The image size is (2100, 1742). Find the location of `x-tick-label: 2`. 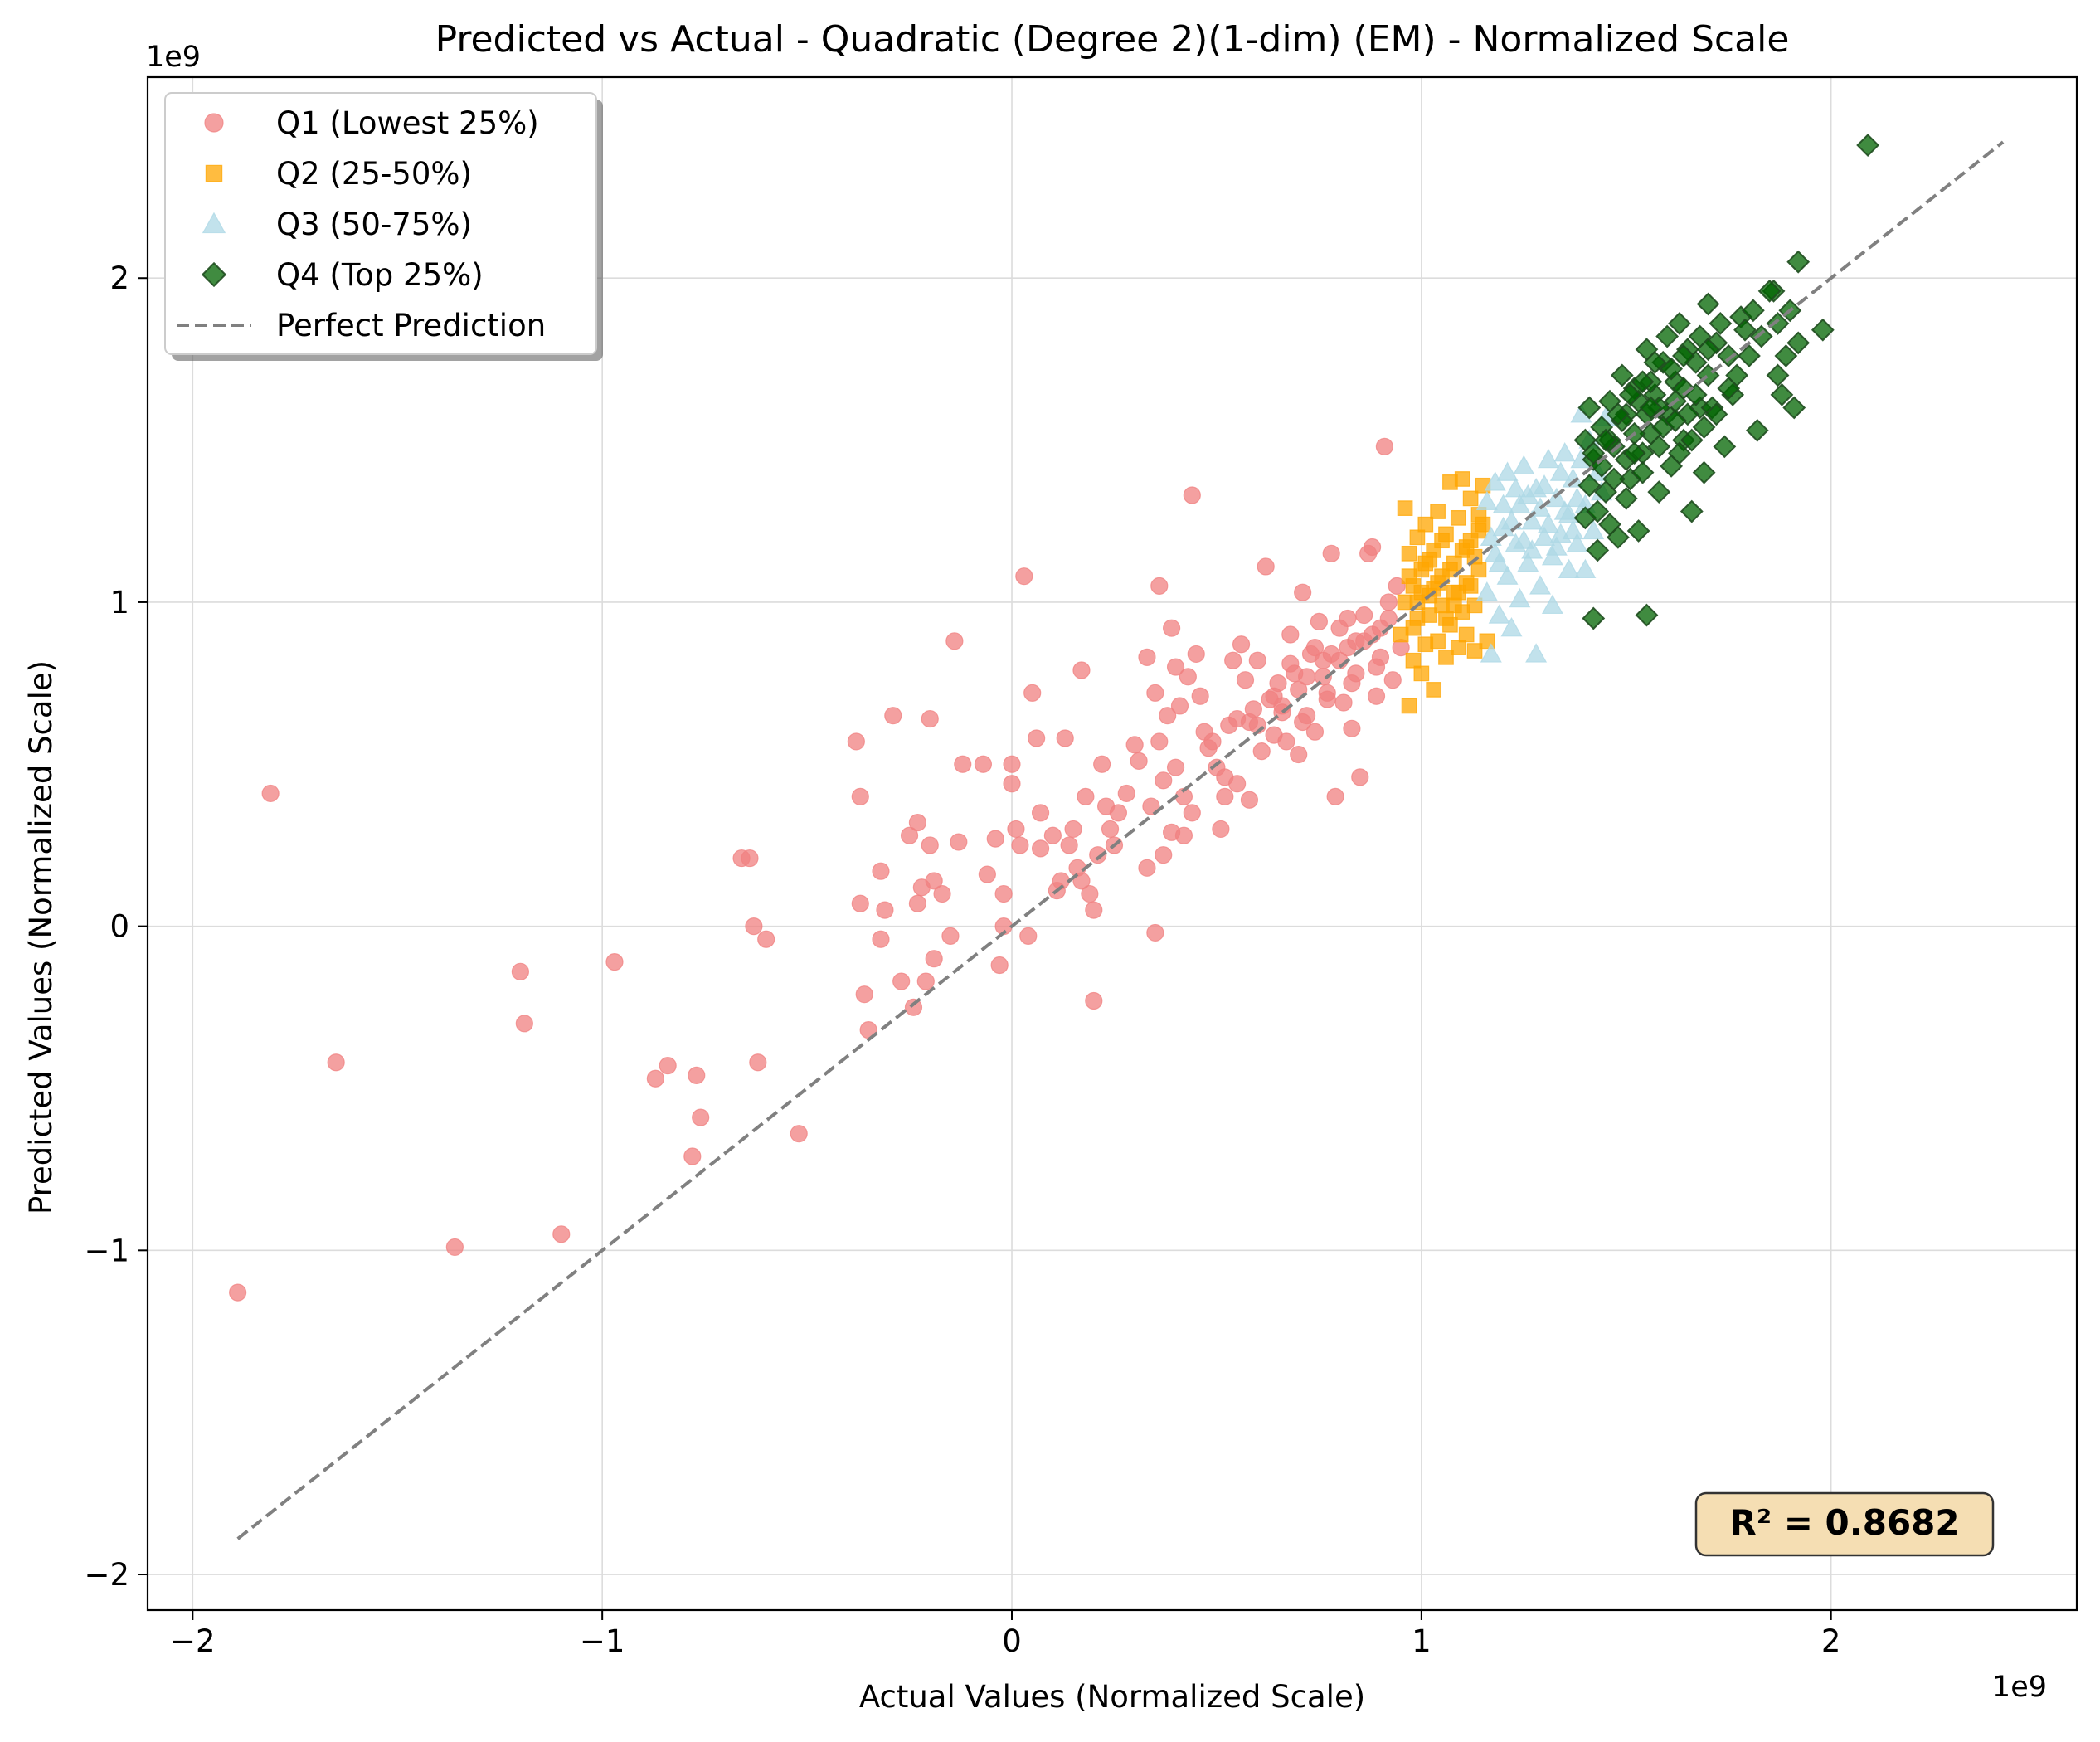

x-tick-label: 2 is located at coordinates (1831, 1641).